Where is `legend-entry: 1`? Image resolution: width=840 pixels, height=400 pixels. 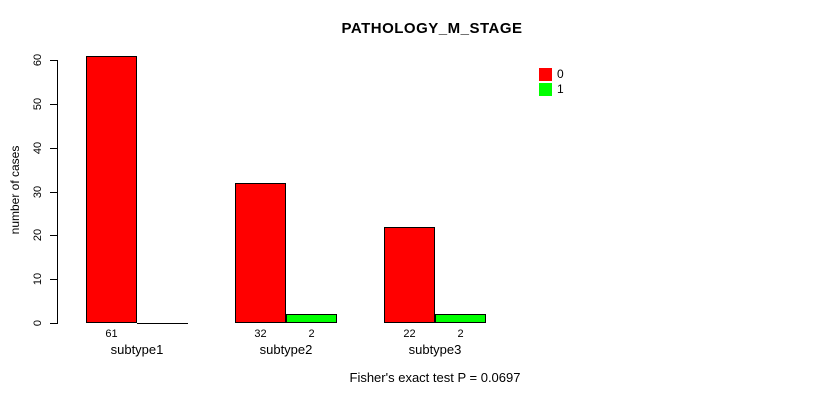
legend-entry: 1 is located at coordinates (551, 89).